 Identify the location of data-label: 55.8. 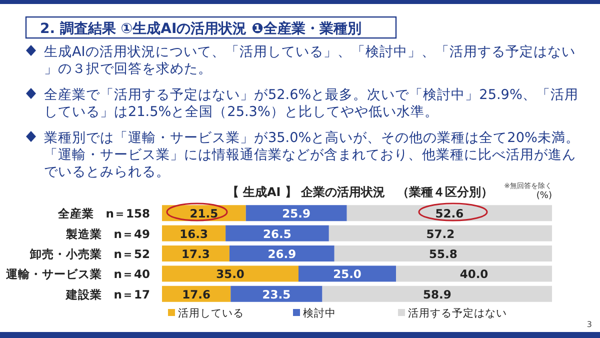
(443, 254).